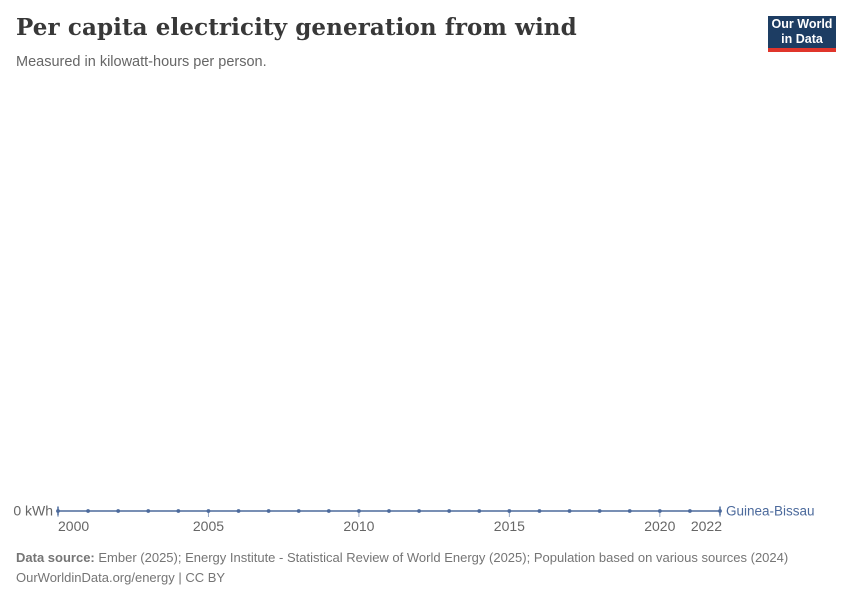  What do you see at coordinates (55, 557) in the screenshot?
I see `data-source-label: Data source:` at bounding box center [55, 557].